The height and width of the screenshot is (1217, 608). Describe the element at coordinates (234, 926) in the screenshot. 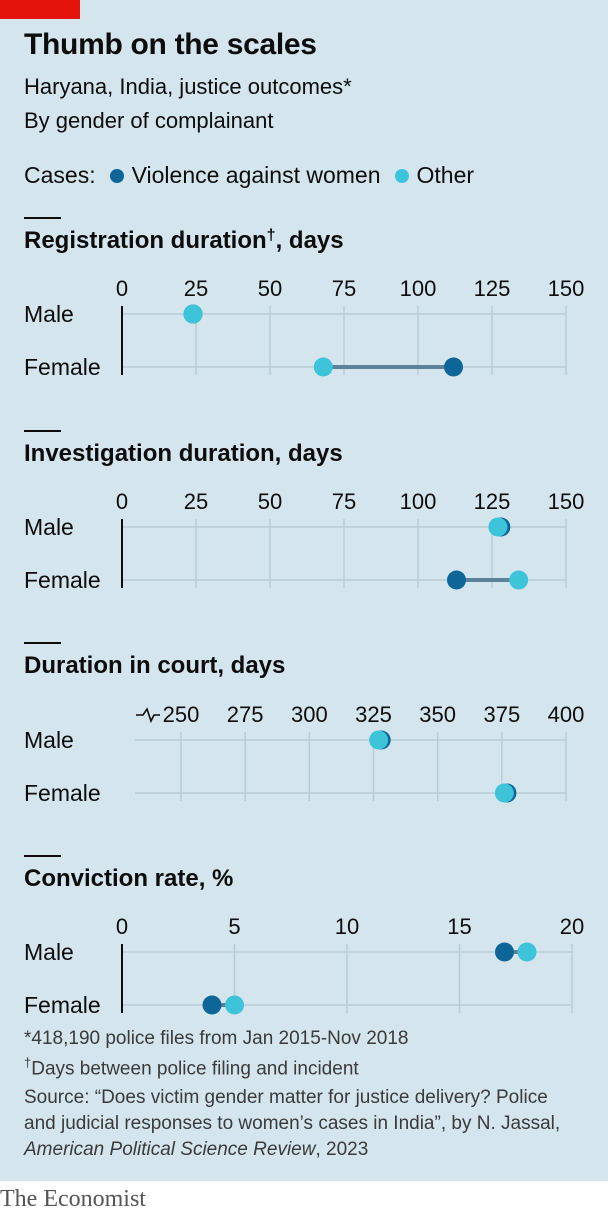

I see `tick-label-5: 5` at that location.